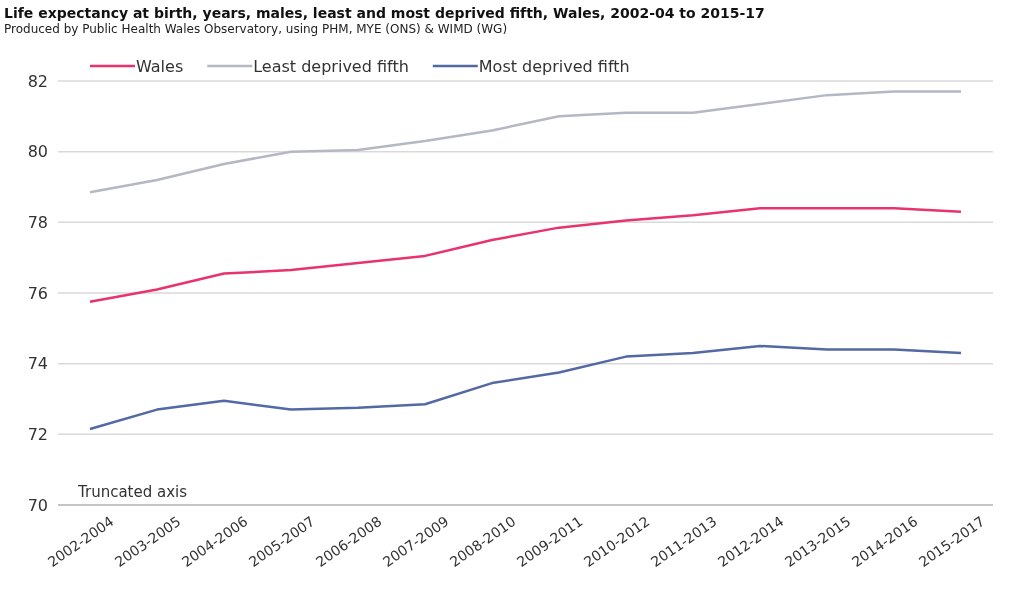  I want to click on legend-label: Least deprived fifth, so click(331, 66).